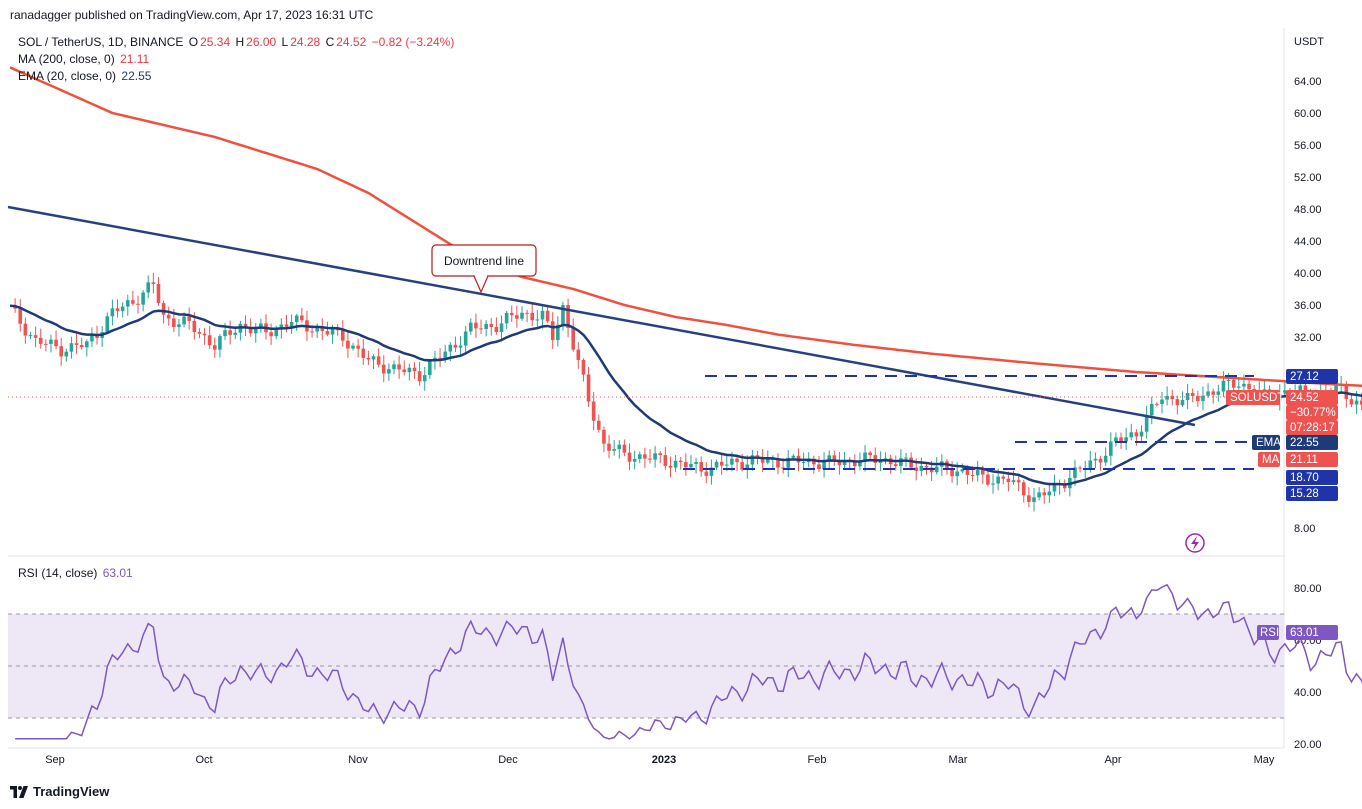 The image size is (1362, 809). Describe the element at coordinates (84, 59) in the screenshot. I see `legend-ma-row: MA (200, close, 0) 21.11` at that location.